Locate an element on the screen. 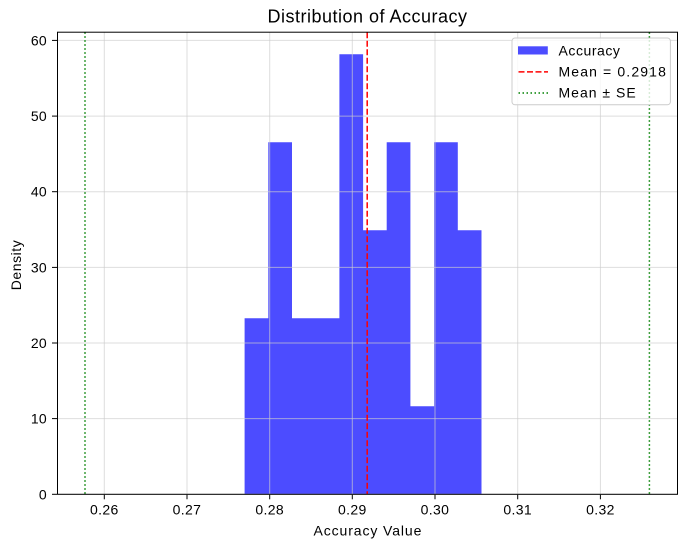 The width and height of the screenshot is (686, 547). svg-text: 20 is located at coordinates (39, 343).